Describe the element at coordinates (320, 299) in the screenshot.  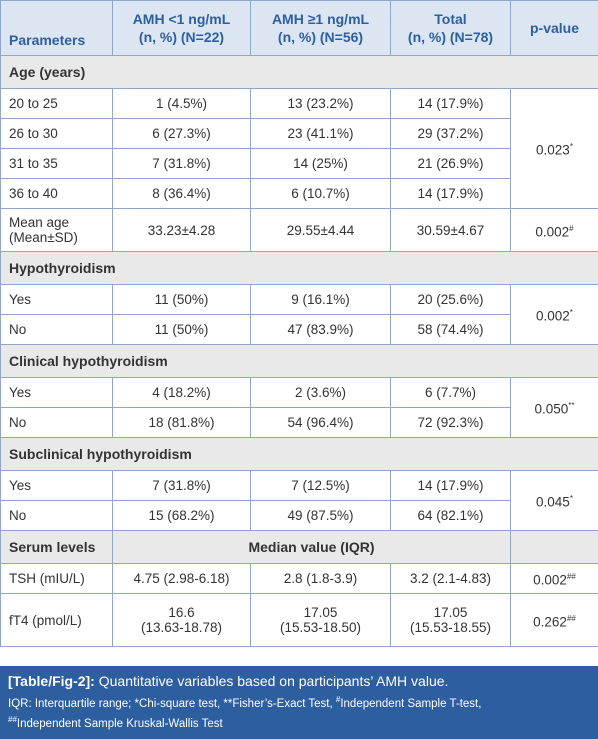
I see `cell-text: 9 (16.1%)` at that location.